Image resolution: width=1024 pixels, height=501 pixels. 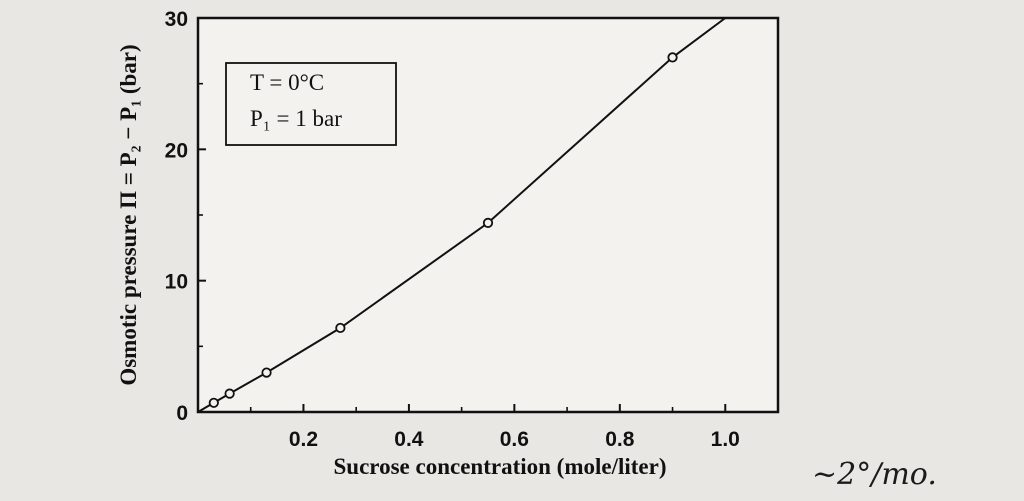 I want to click on y-tick-label: 10, so click(x=176, y=282).